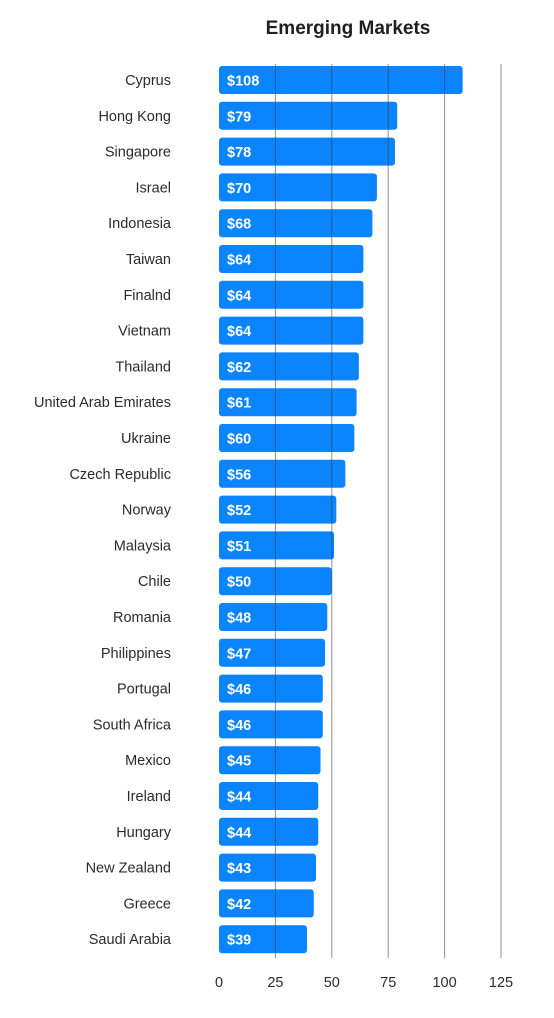 This screenshot has width=554, height=1018. I want to click on category-label: New Zealand, so click(128, 869).